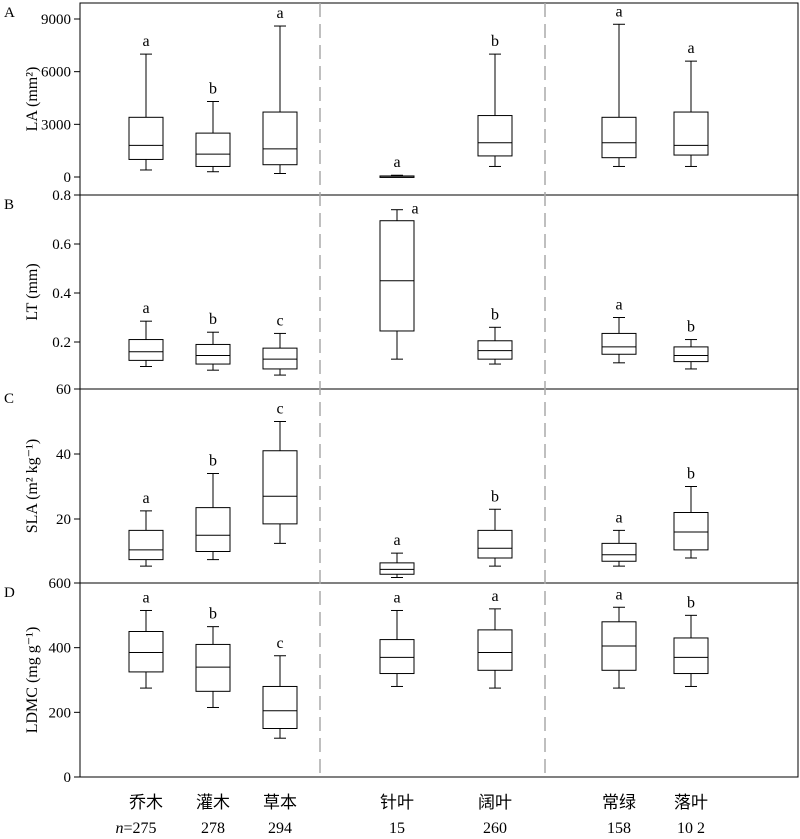 Image resolution: width=800 pixels, height=839 pixels. Describe the element at coordinates (145, 41) in the screenshot. I see `significance-letter-a-1: a` at that location.